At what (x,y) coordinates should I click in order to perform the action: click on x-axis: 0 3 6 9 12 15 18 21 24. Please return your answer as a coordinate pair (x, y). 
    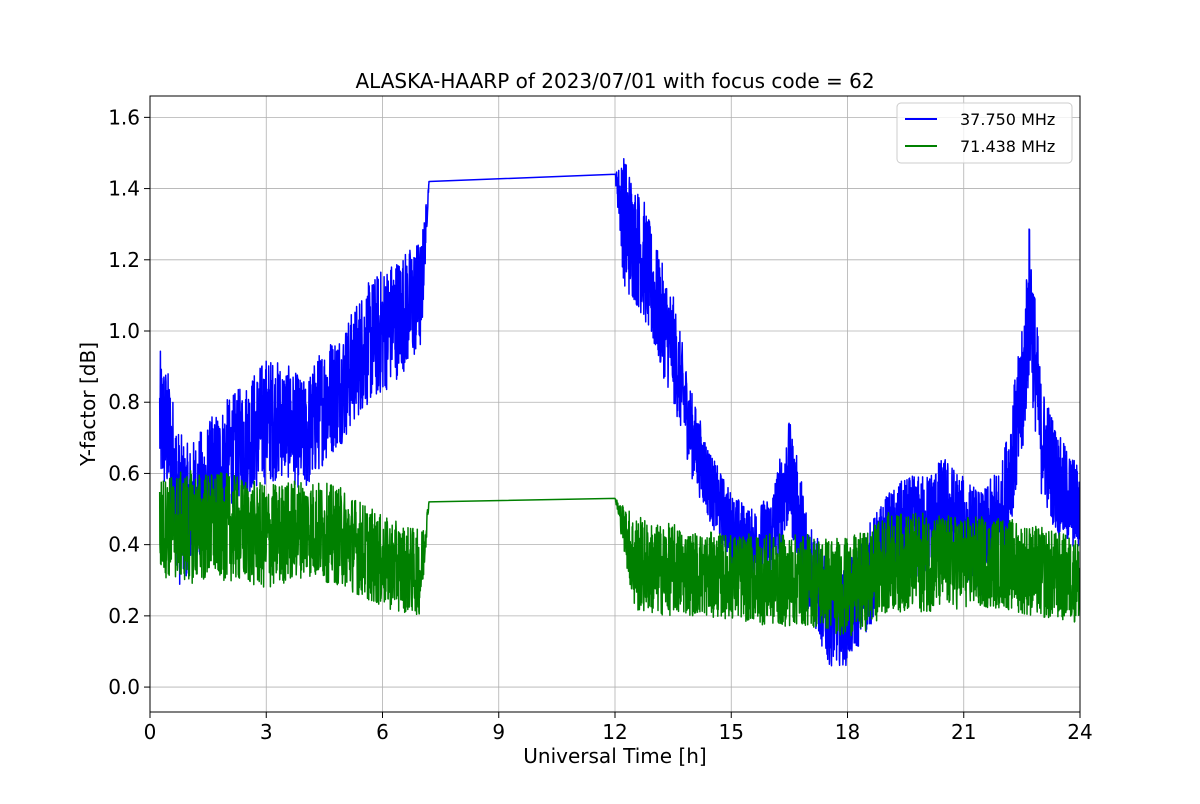
    Looking at the image, I should click on (618, 728).